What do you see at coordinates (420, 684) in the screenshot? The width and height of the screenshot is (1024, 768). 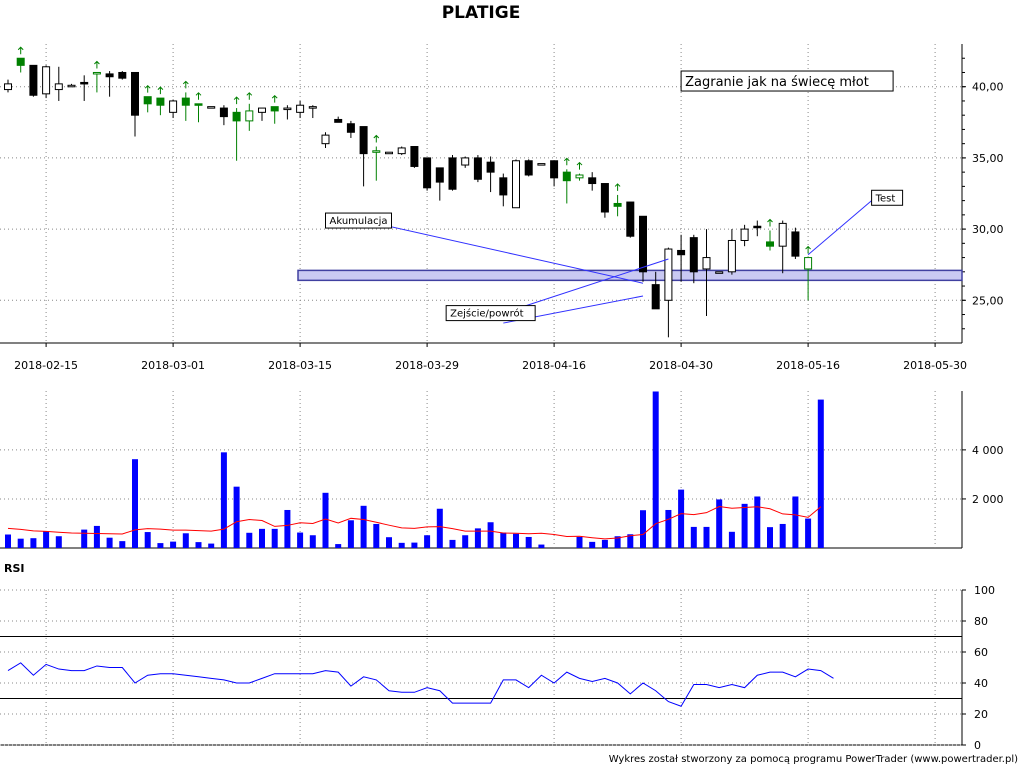 I see `rsi-line` at bounding box center [420, 684].